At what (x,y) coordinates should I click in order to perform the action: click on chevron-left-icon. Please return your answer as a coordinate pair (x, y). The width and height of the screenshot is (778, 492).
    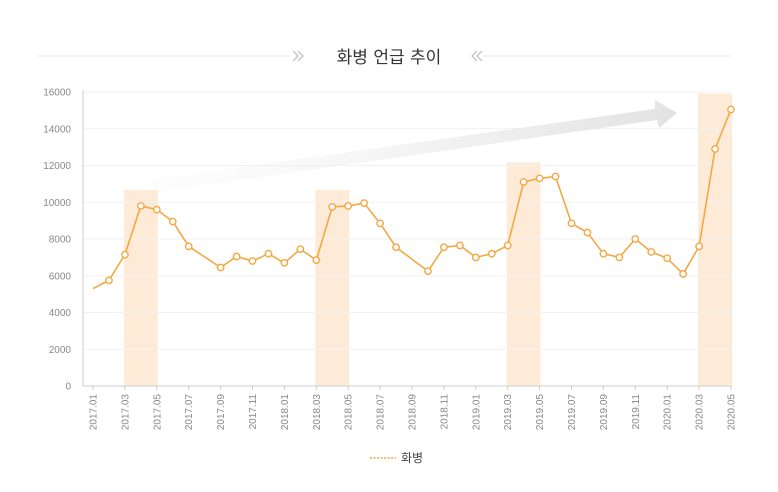
    Looking at the image, I should click on (477, 56).